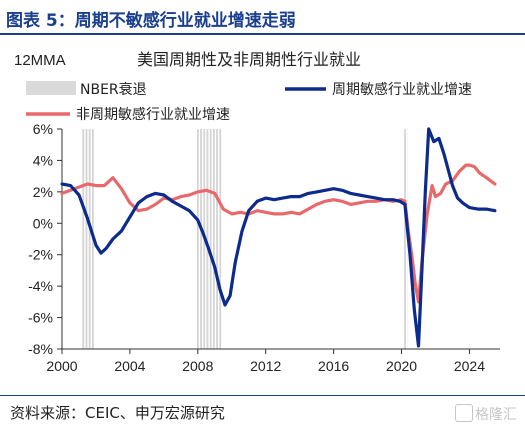 This screenshot has width=525, height=432. I want to click on watermark: 格隆汇, so click(486, 414).